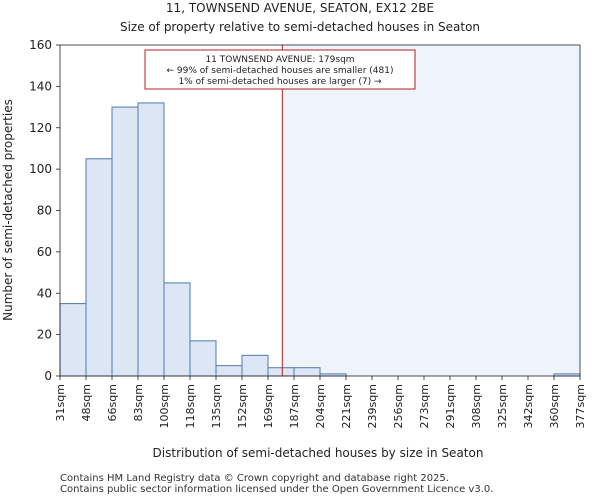  Describe the element at coordinates (138, 402) in the screenshot. I see `x-tick-label-83sqm: 83sqm` at that location.